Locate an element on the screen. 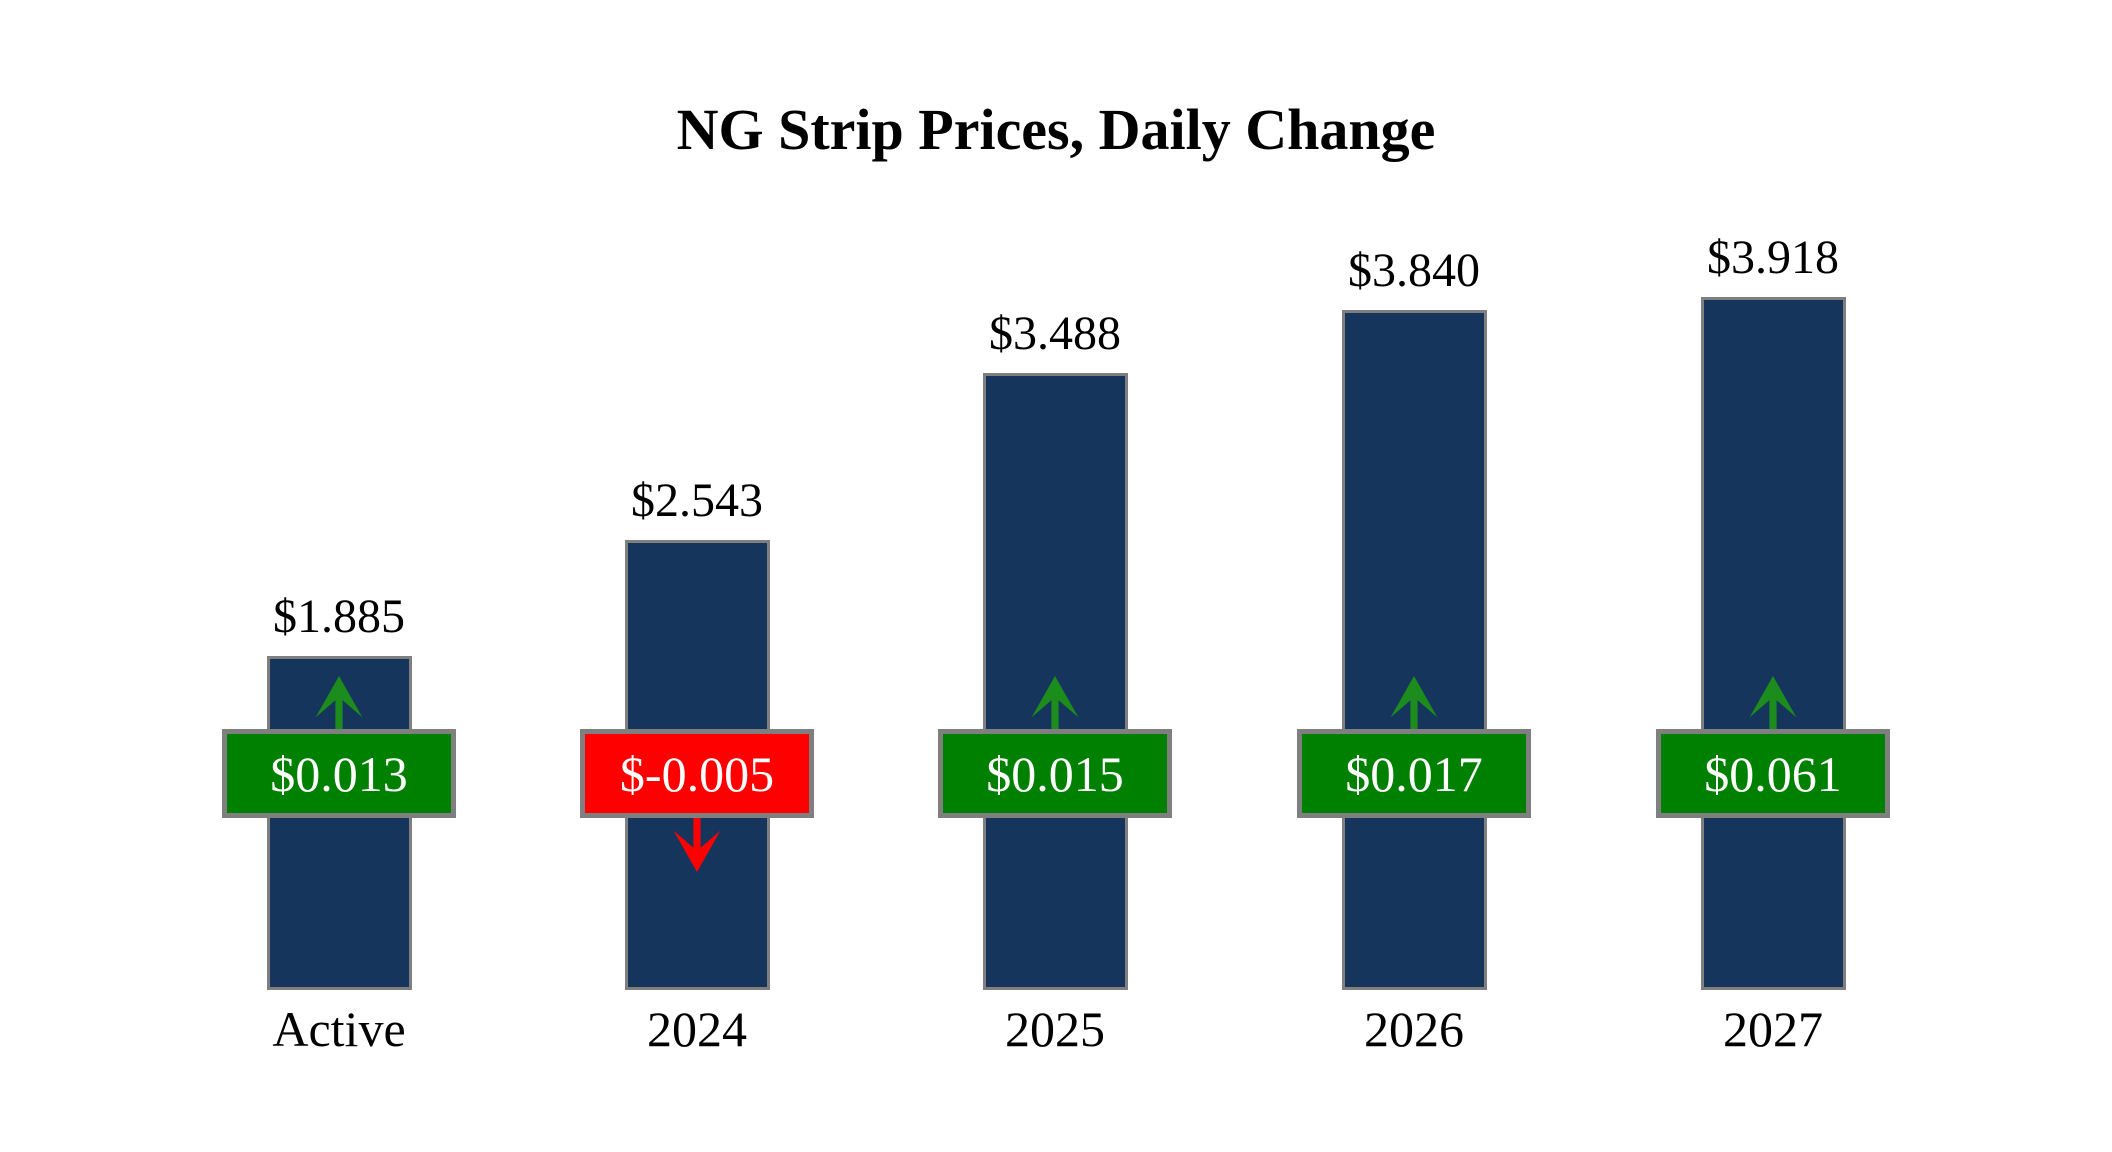 The width and height of the screenshot is (2112, 1152). price-label: $3.918 is located at coordinates (1773, 257).